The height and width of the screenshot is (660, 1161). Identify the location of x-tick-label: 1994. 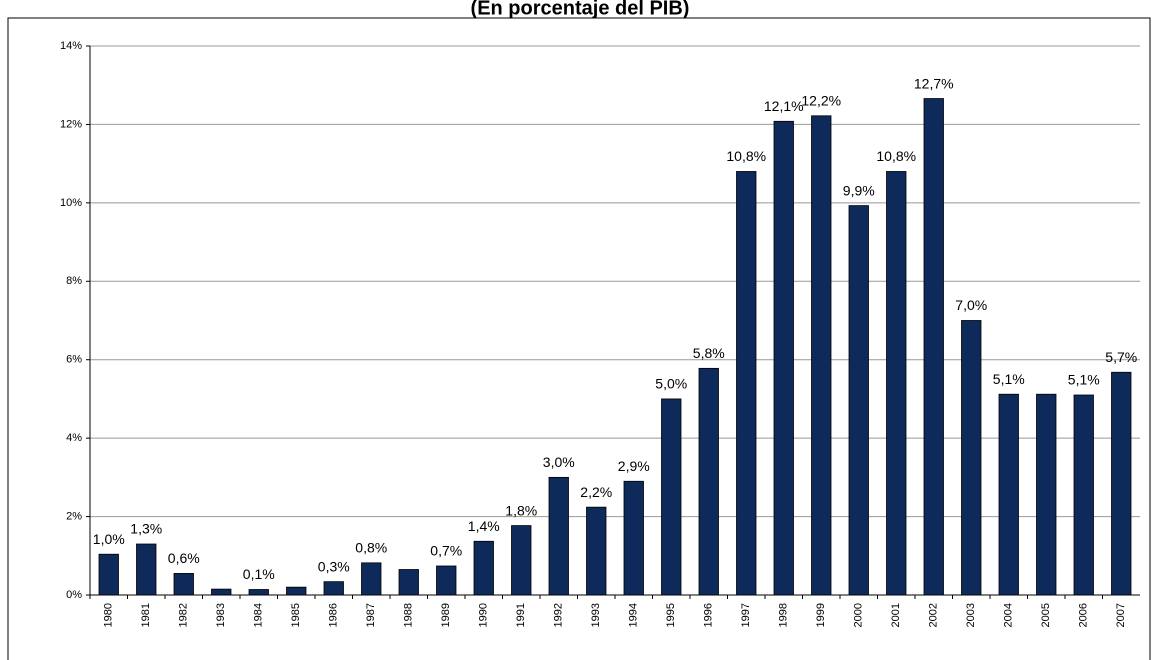
(634, 615).